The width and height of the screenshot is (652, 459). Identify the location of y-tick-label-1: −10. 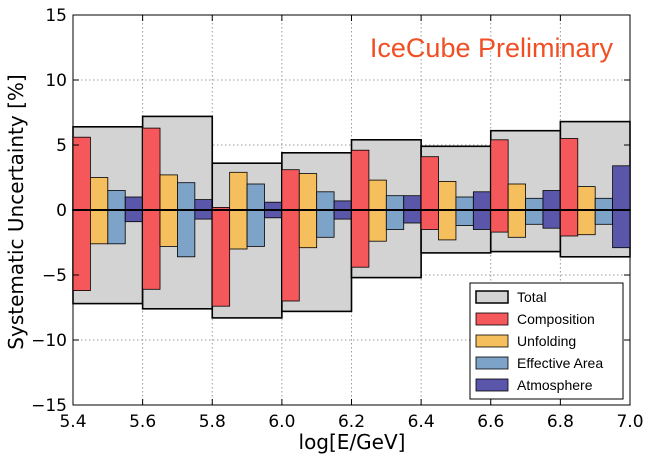
(49, 341).